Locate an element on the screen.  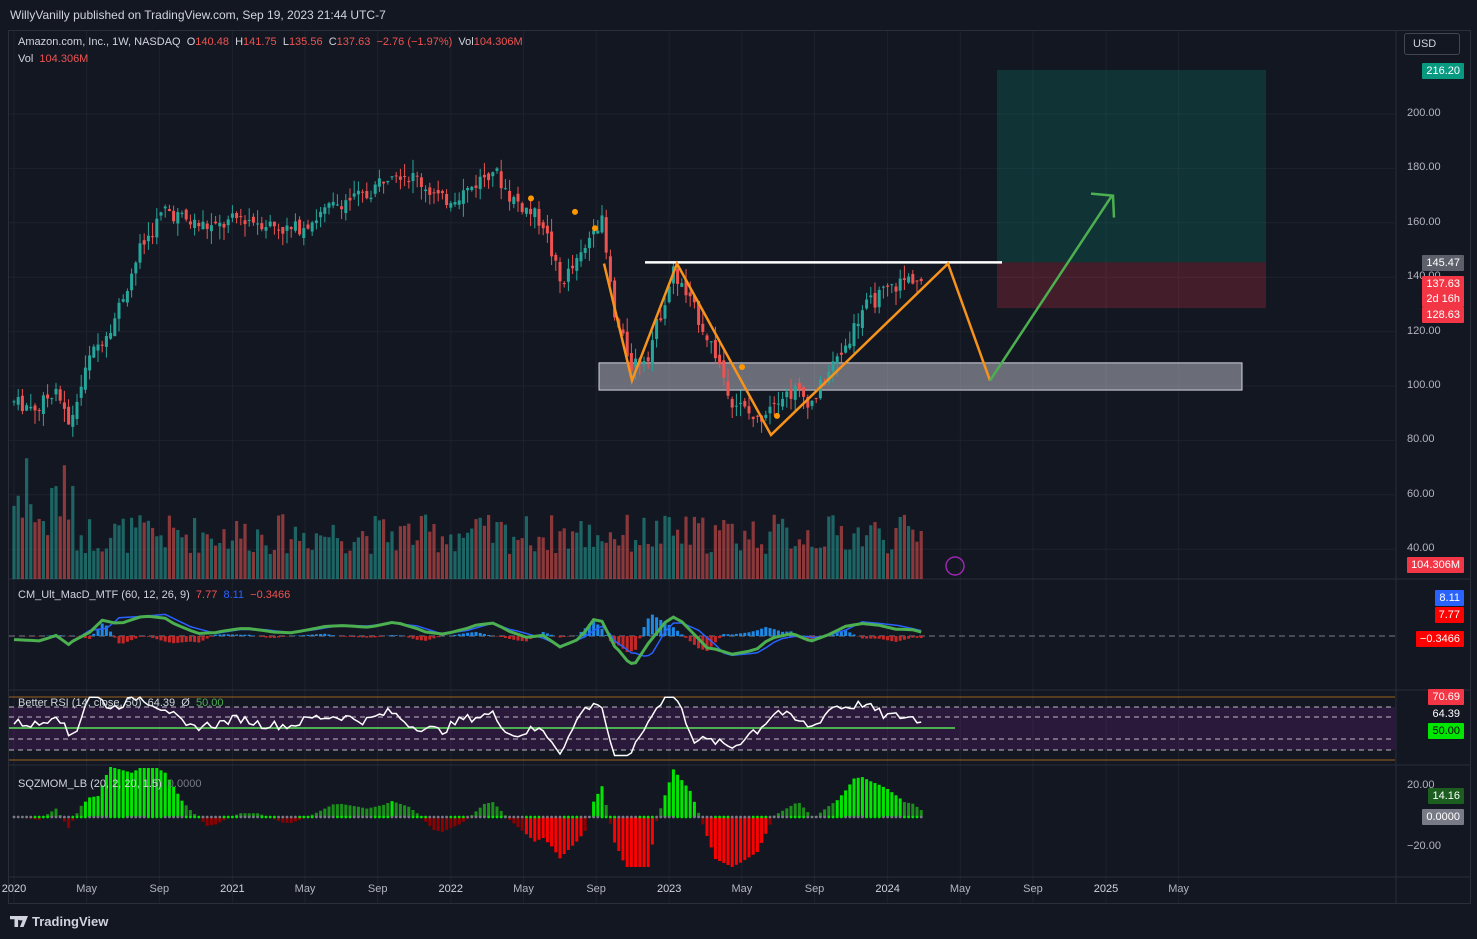
symbol-name: Amazon.com, Inc., 1W, NASDAQ is located at coordinates (99, 42).